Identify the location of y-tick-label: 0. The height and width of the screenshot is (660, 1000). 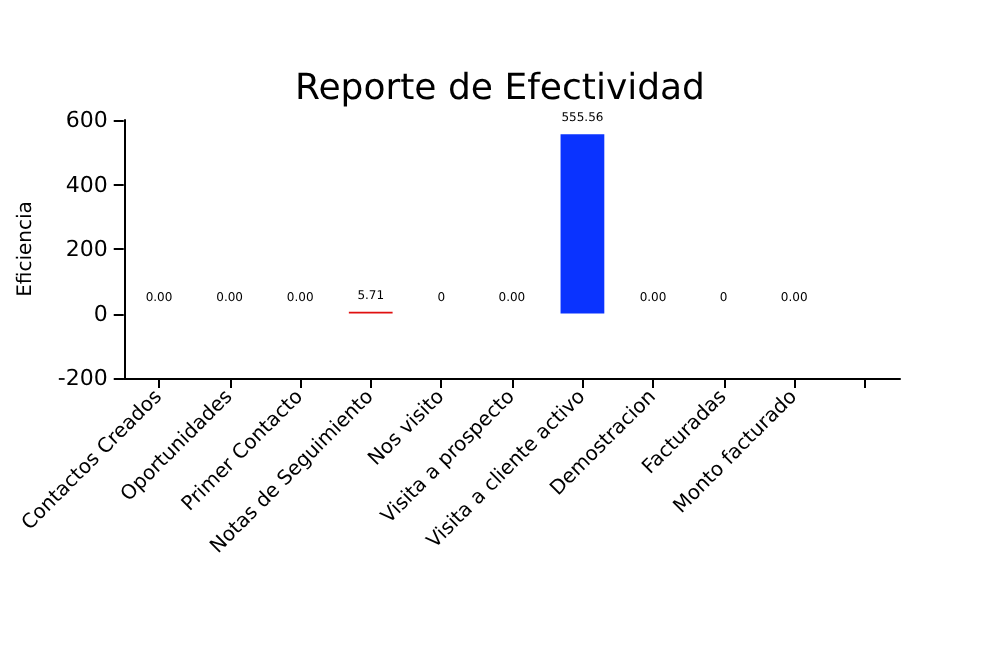
(100, 313).